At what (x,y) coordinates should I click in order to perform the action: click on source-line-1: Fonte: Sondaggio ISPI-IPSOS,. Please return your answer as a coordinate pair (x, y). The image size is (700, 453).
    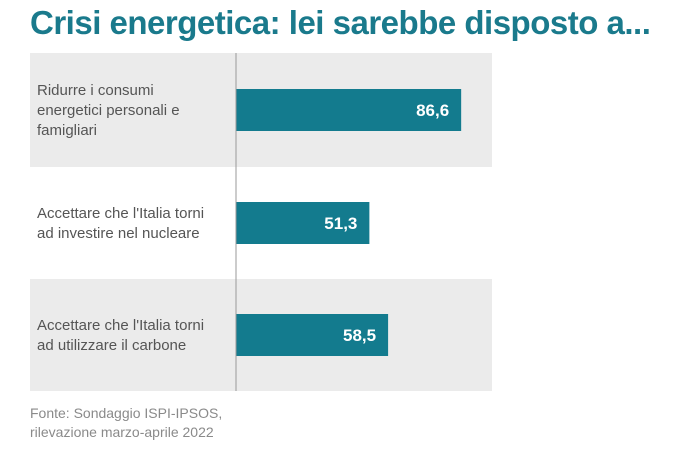
    Looking at the image, I should click on (126, 413).